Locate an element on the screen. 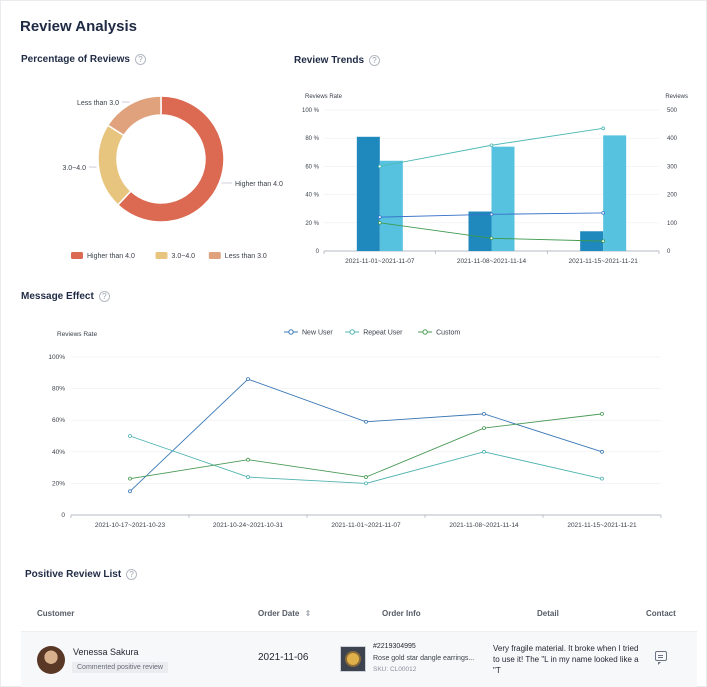  trends-title-text: Review Trends is located at coordinates (329, 60).